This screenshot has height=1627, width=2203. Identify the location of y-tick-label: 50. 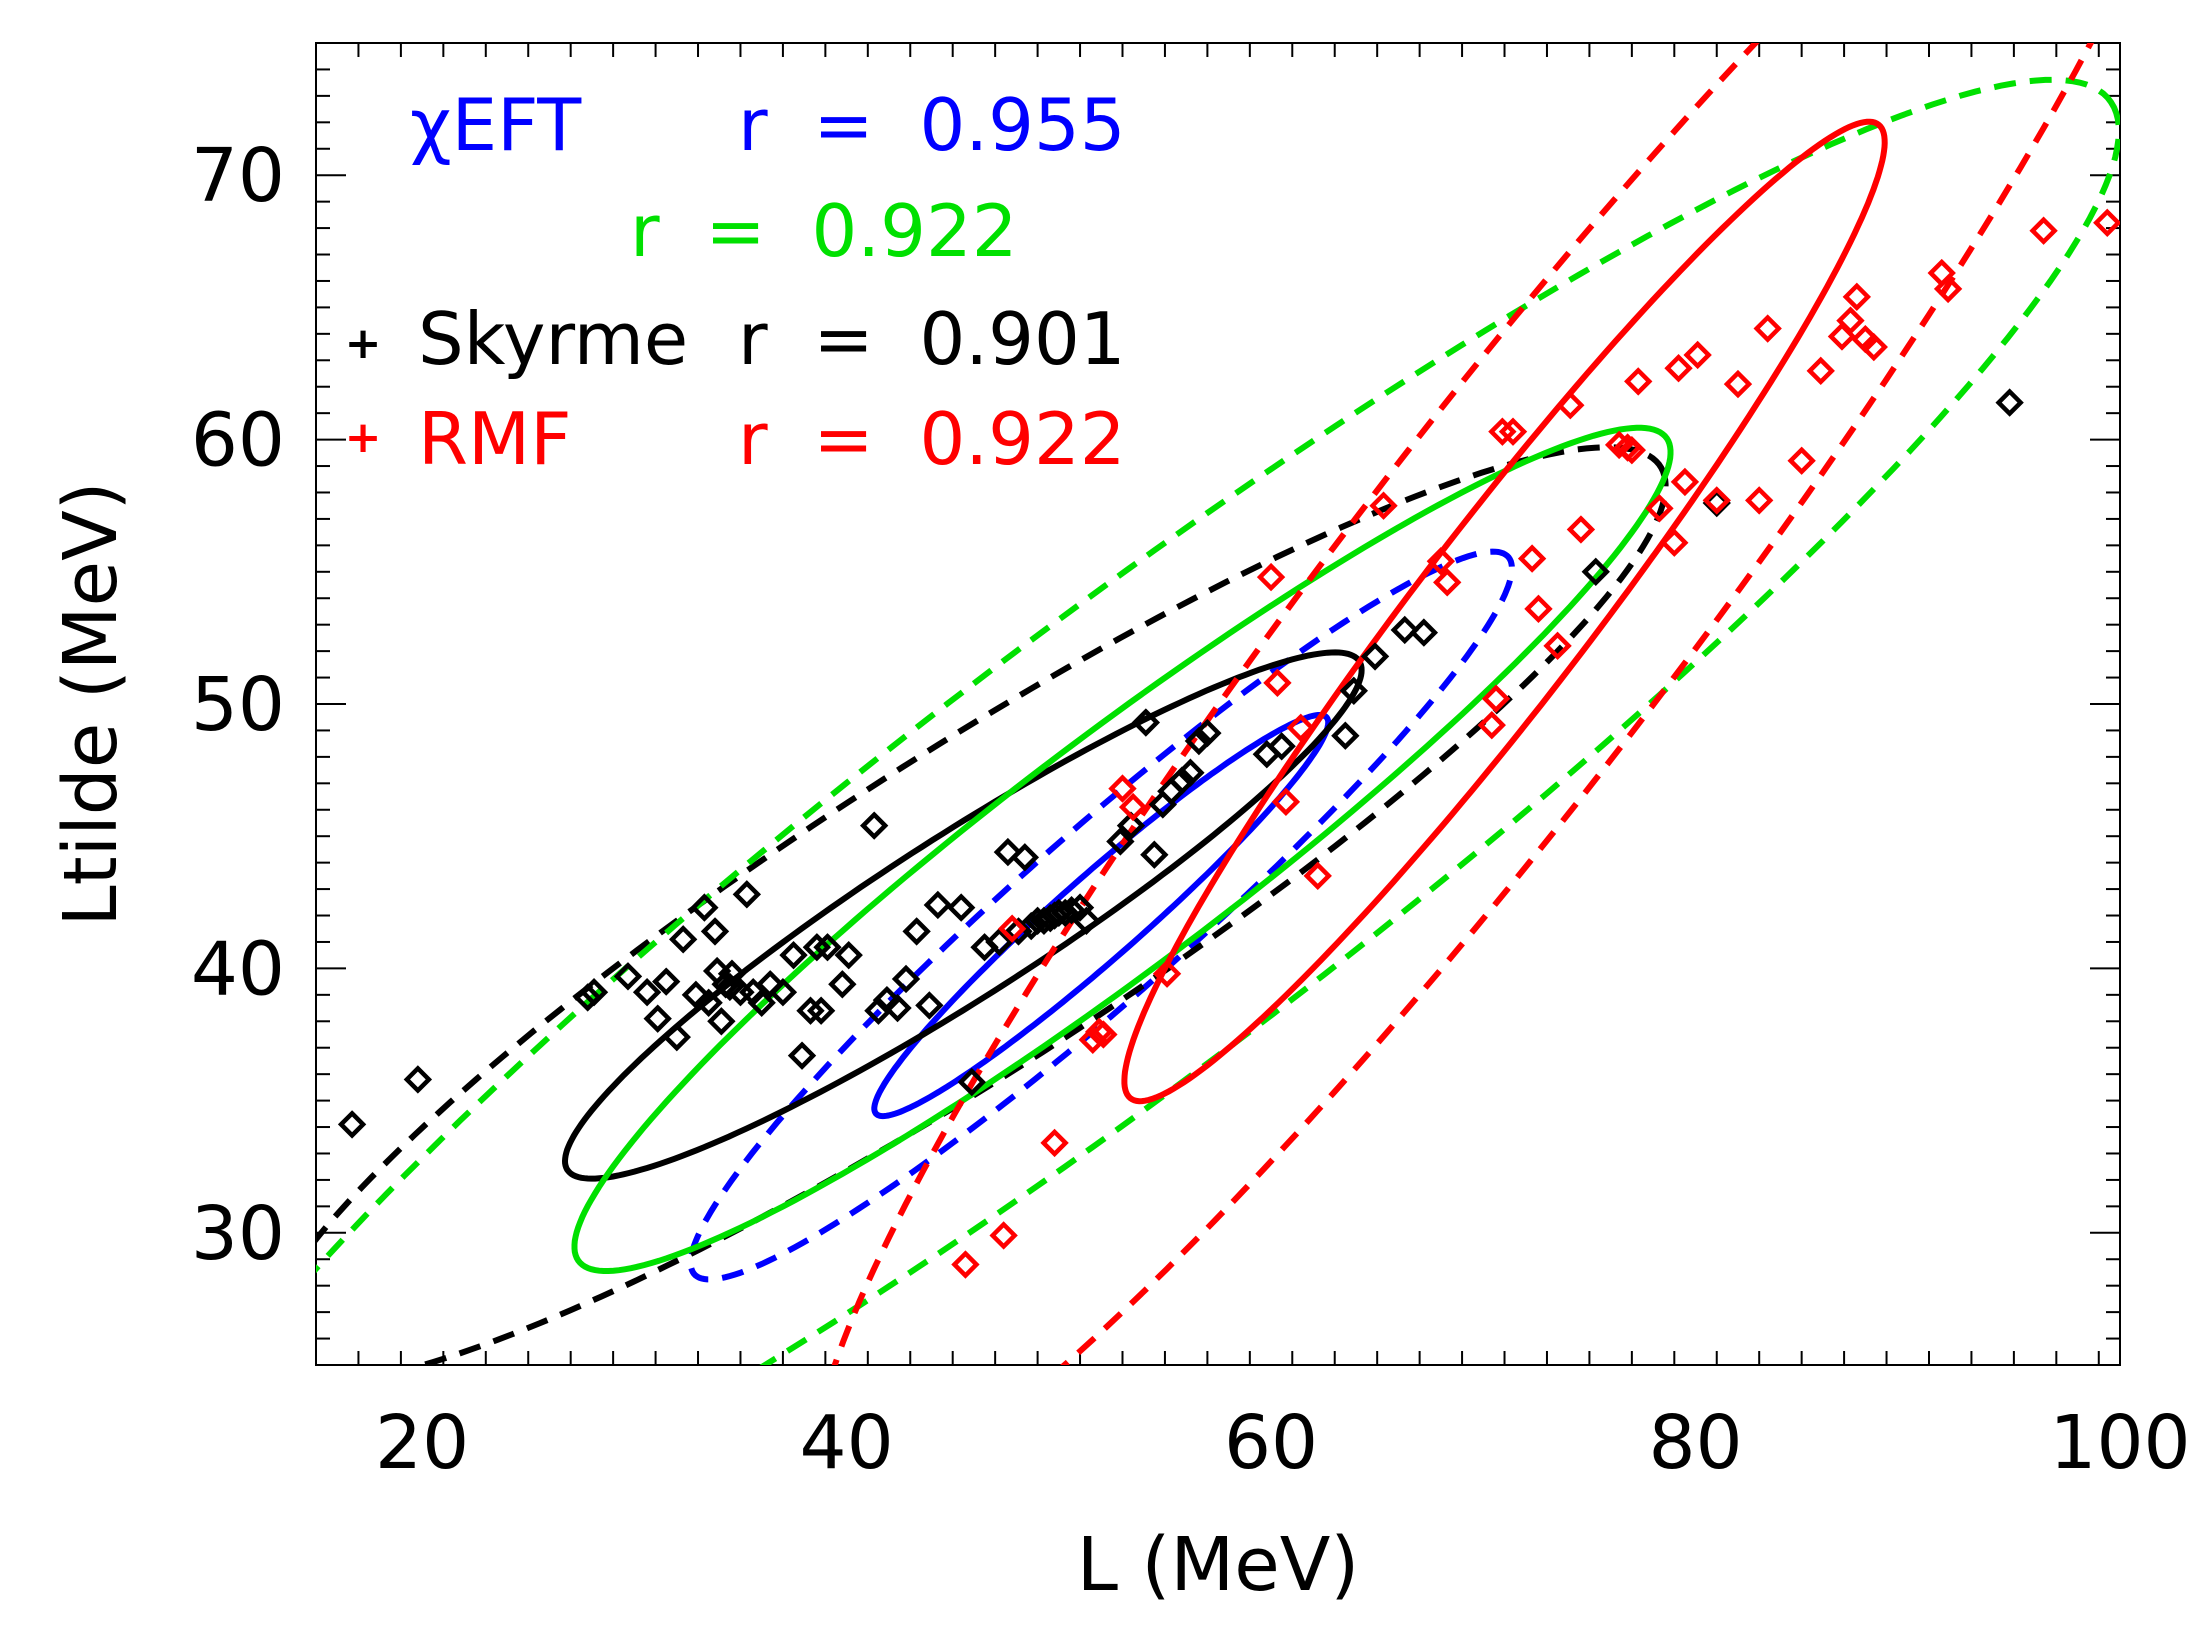
(238, 705).